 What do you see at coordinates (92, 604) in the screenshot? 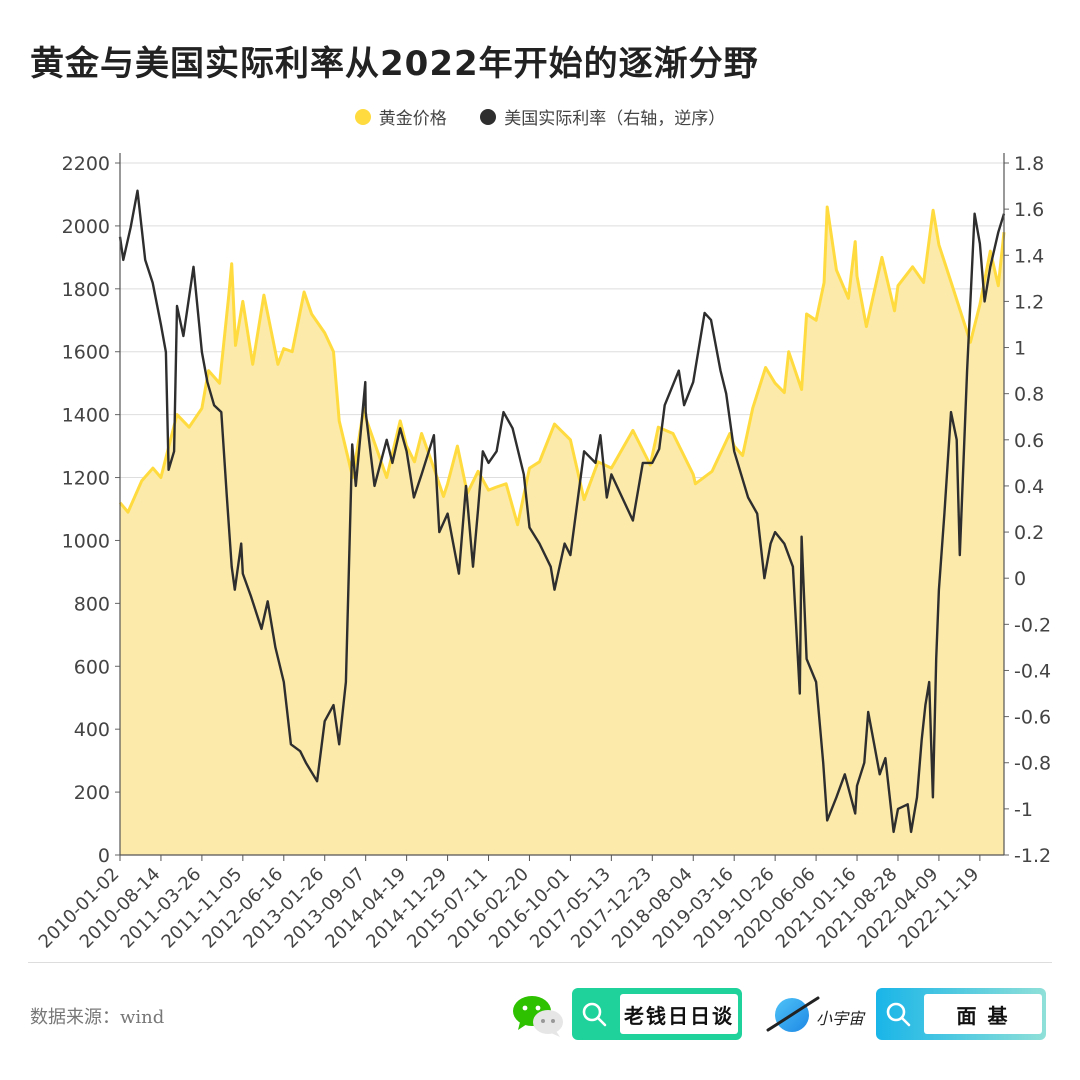
I see `y-left-tick-label: 800` at bounding box center [92, 604].